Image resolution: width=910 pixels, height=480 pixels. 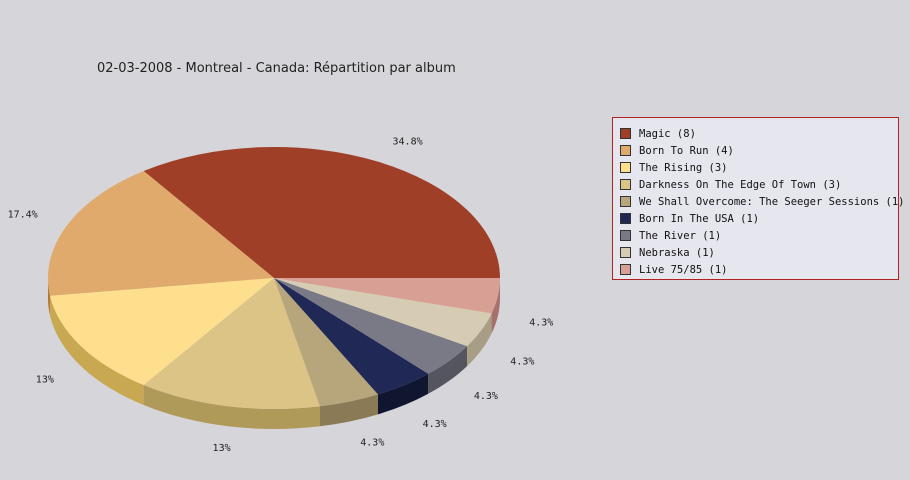 What do you see at coordinates (322, 212) in the screenshot?
I see `pie-slice-magic` at bounding box center [322, 212].